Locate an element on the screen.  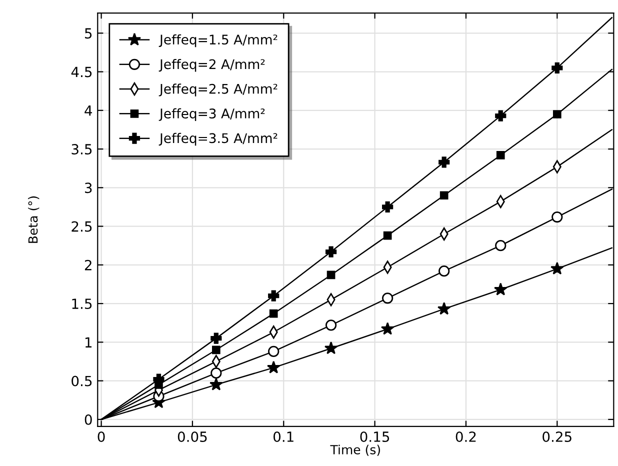
legend-label: Jeffeq=3.5 A/mm² is located at coordinates (218, 139).